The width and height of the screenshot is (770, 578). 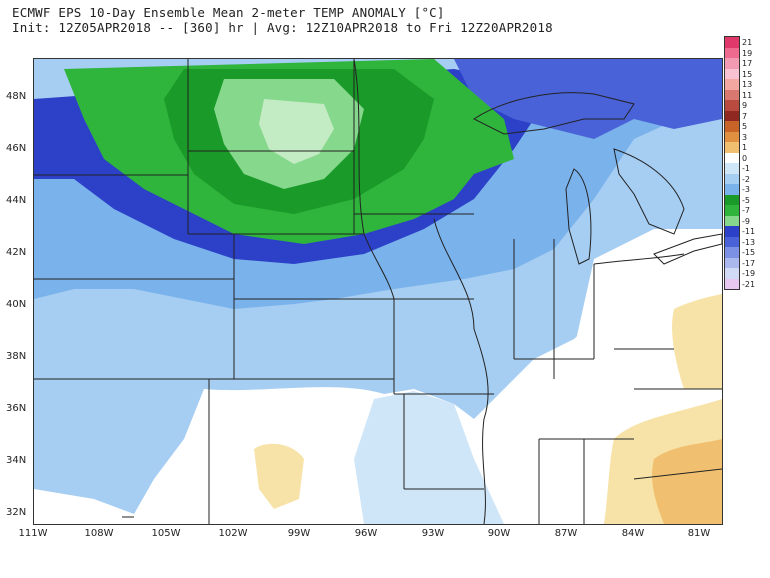 What do you see at coordinates (16, 512) in the screenshot?
I see `lat-label-32n: 32N` at bounding box center [16, 512].